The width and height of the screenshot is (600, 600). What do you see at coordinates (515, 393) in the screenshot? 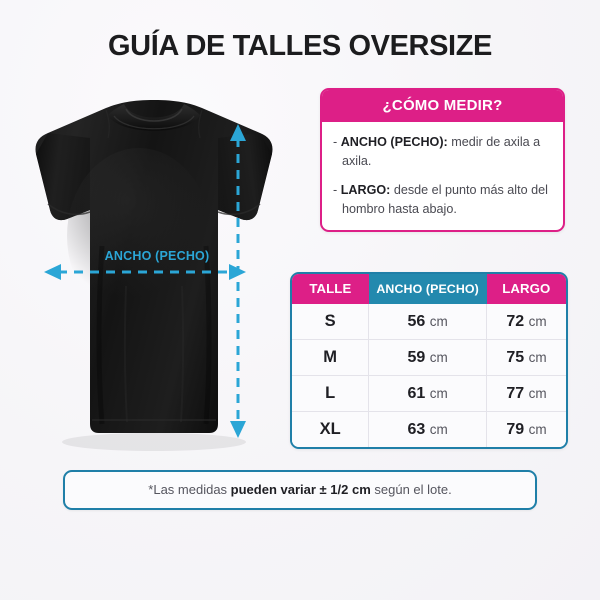
I see `largo-value: 77` at bounding box center [515, 393].